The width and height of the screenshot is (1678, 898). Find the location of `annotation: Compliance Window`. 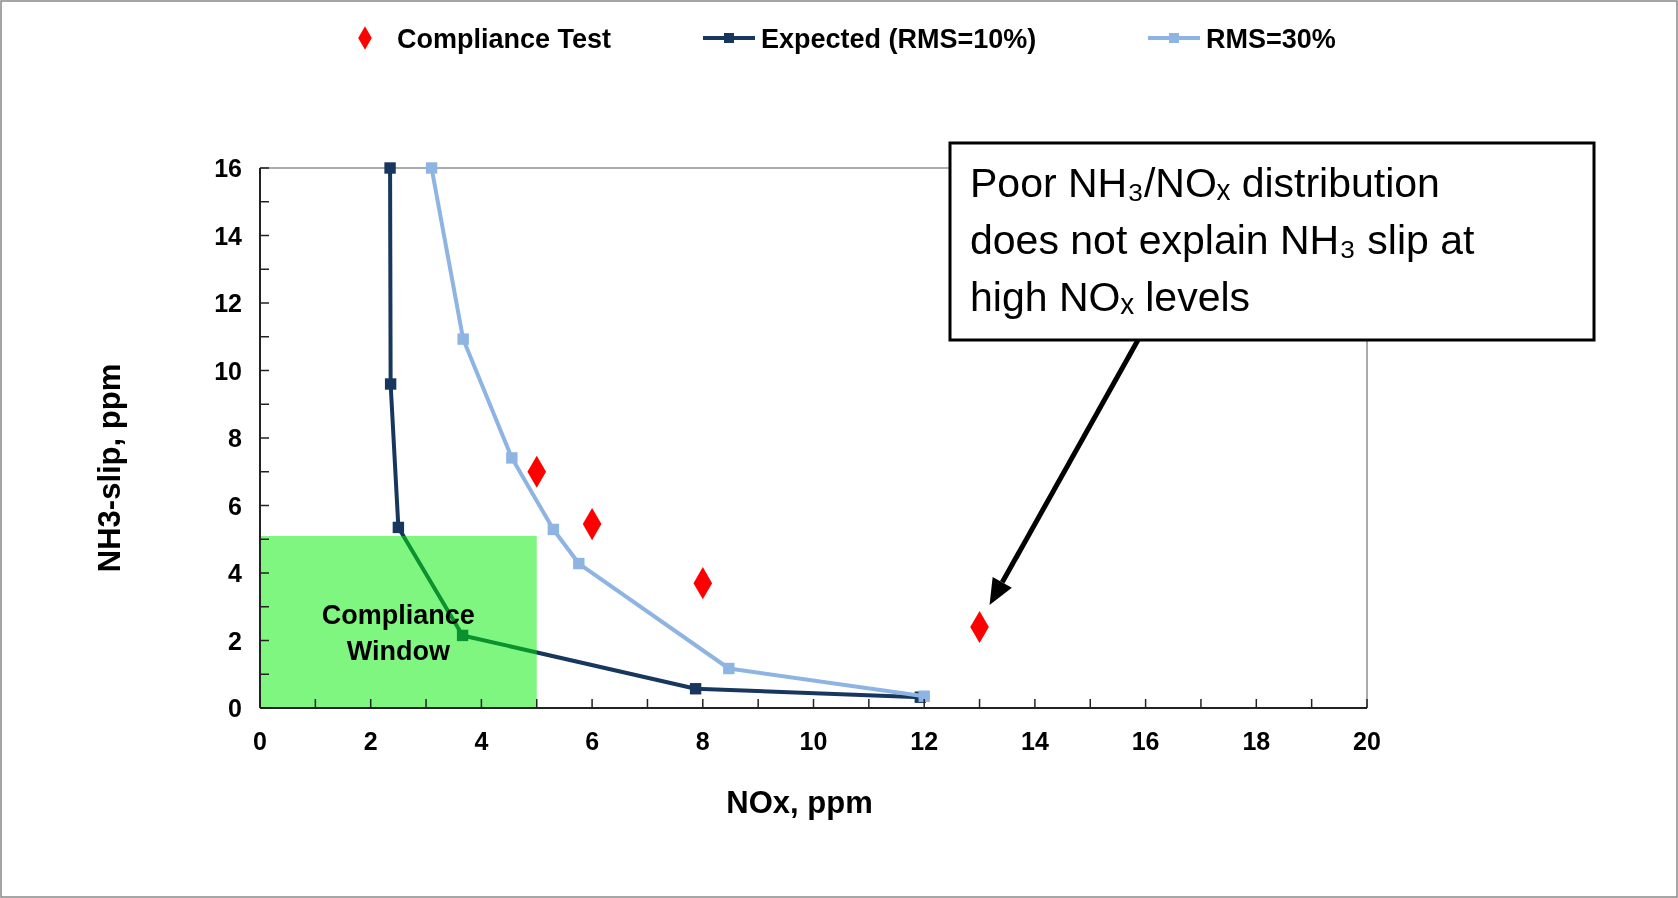

annotation: Compliance Window is located at coordinates (398, 632).